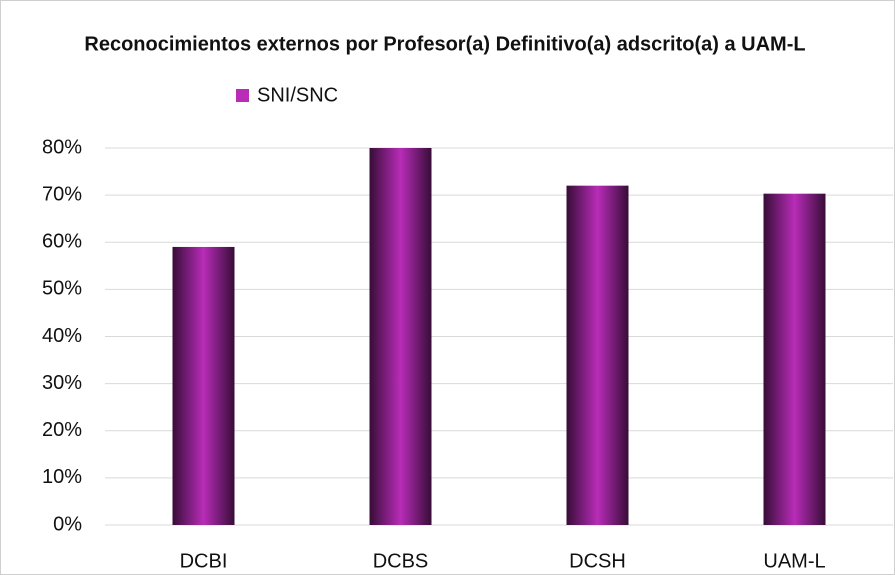 The height and width of the screenshot is (575, 895). What do you see at coordinates (401, 561) in the screenshot?
I see `x-tick-label: DCBS` at bounding box center [401, 561].